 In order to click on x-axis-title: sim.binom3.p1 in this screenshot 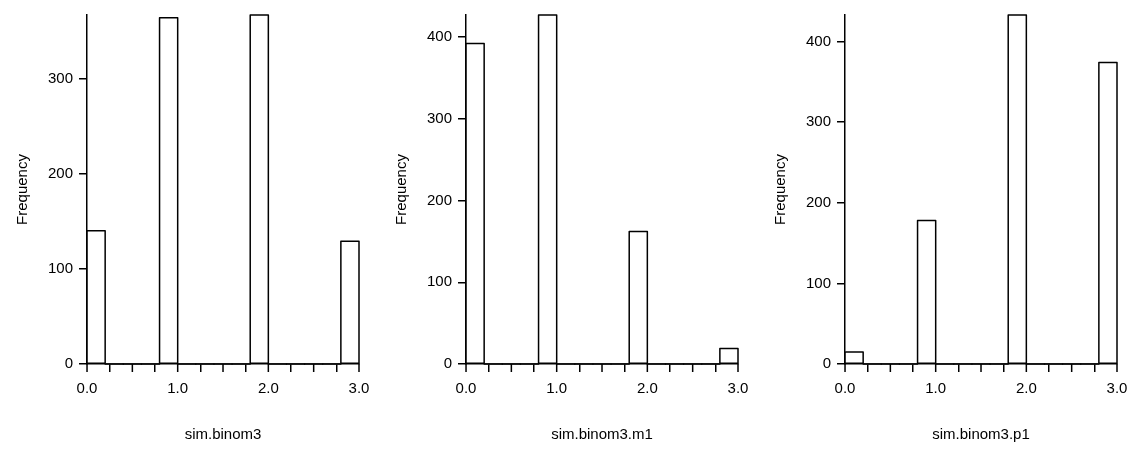, I will do `click(981, 434)`.